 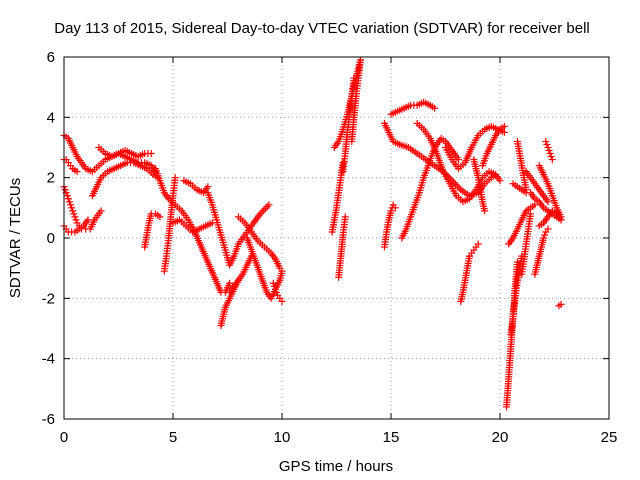 I want to click on y-tick-labels: -6 -4 -2 0 2 4 6, so click(x=48, y=238).